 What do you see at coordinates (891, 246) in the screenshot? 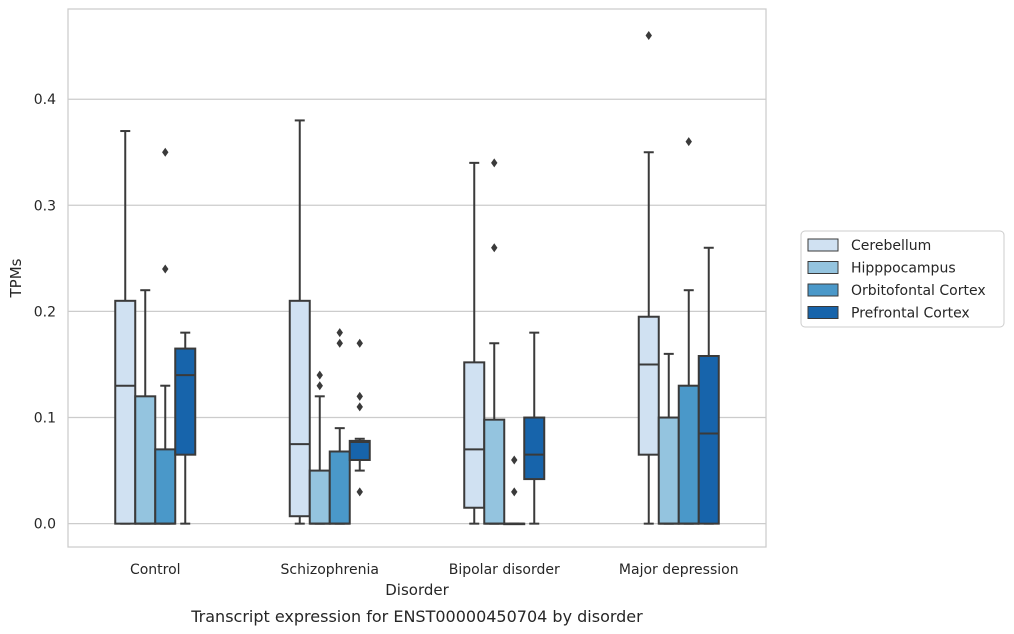
I see `legend-label: Cerebellum` at bounding box center [891, 246].